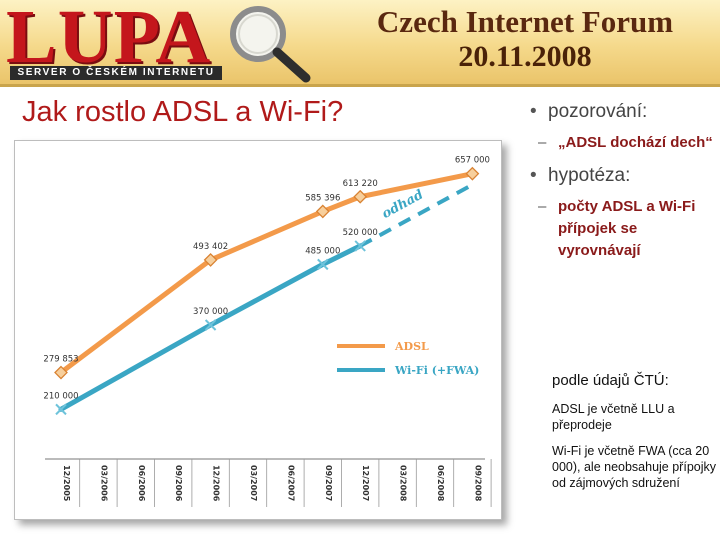  Describe the element at coordinates (66, 483) in the screenshot. I see `x-tick-label: 12/2005` at that location.